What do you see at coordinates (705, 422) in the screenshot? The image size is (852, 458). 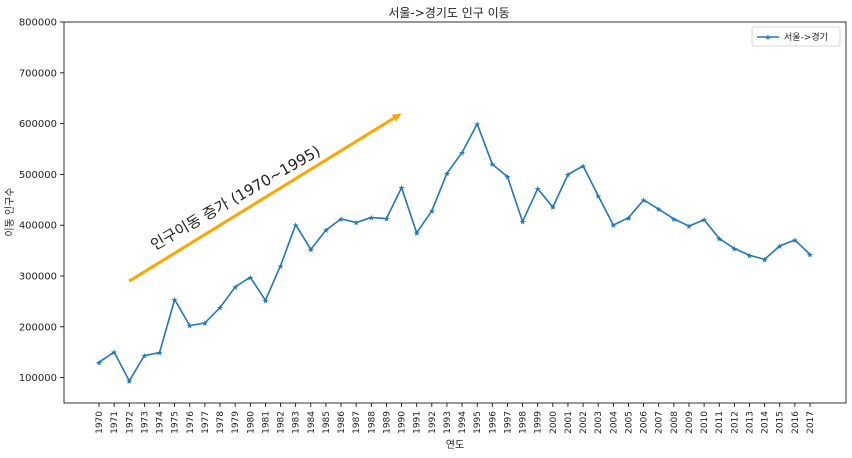 I see `x-tick-label: 2010` at bounding box center [705, 422].